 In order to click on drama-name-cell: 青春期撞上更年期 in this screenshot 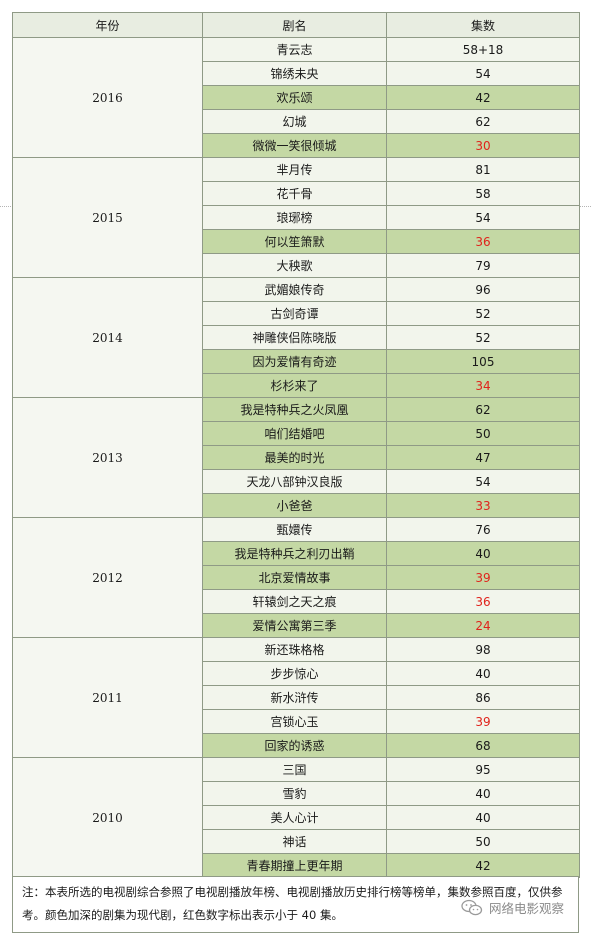, I will do `click(294, 865)`.